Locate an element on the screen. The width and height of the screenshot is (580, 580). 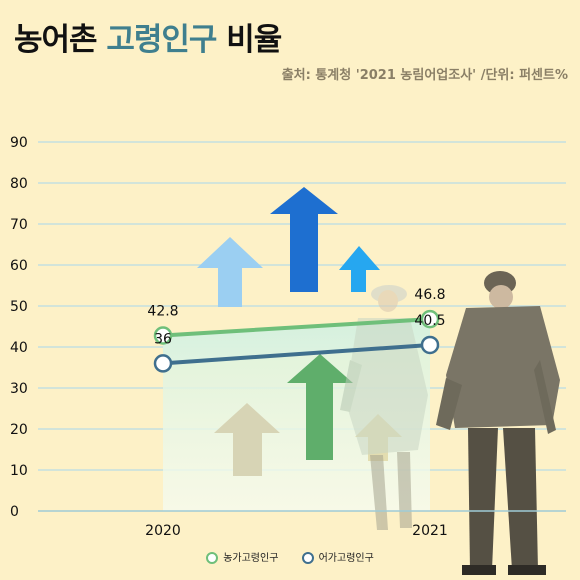
x-tick-label: 2020 is located at coordinates (163, 531).